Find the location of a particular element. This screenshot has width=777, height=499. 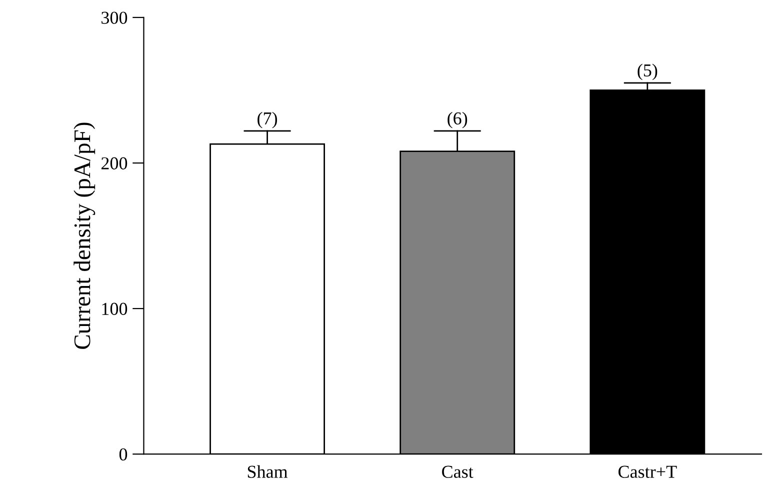

annotation: (5) is located at coordinates (648, 72).